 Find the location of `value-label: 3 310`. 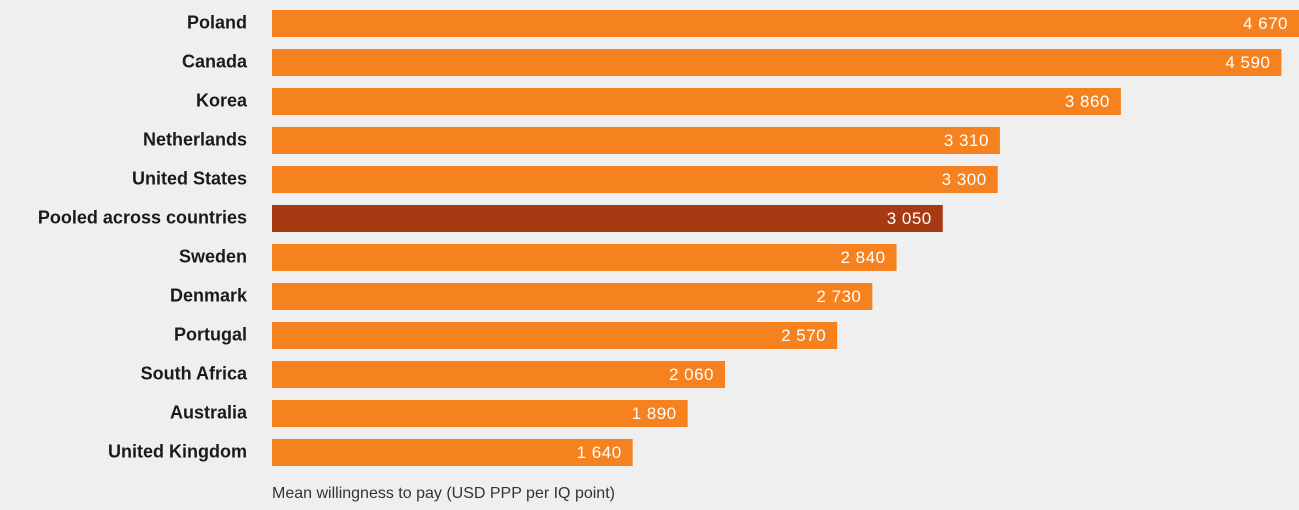

value-label: 3 310 is located at coordinates (966, 140).